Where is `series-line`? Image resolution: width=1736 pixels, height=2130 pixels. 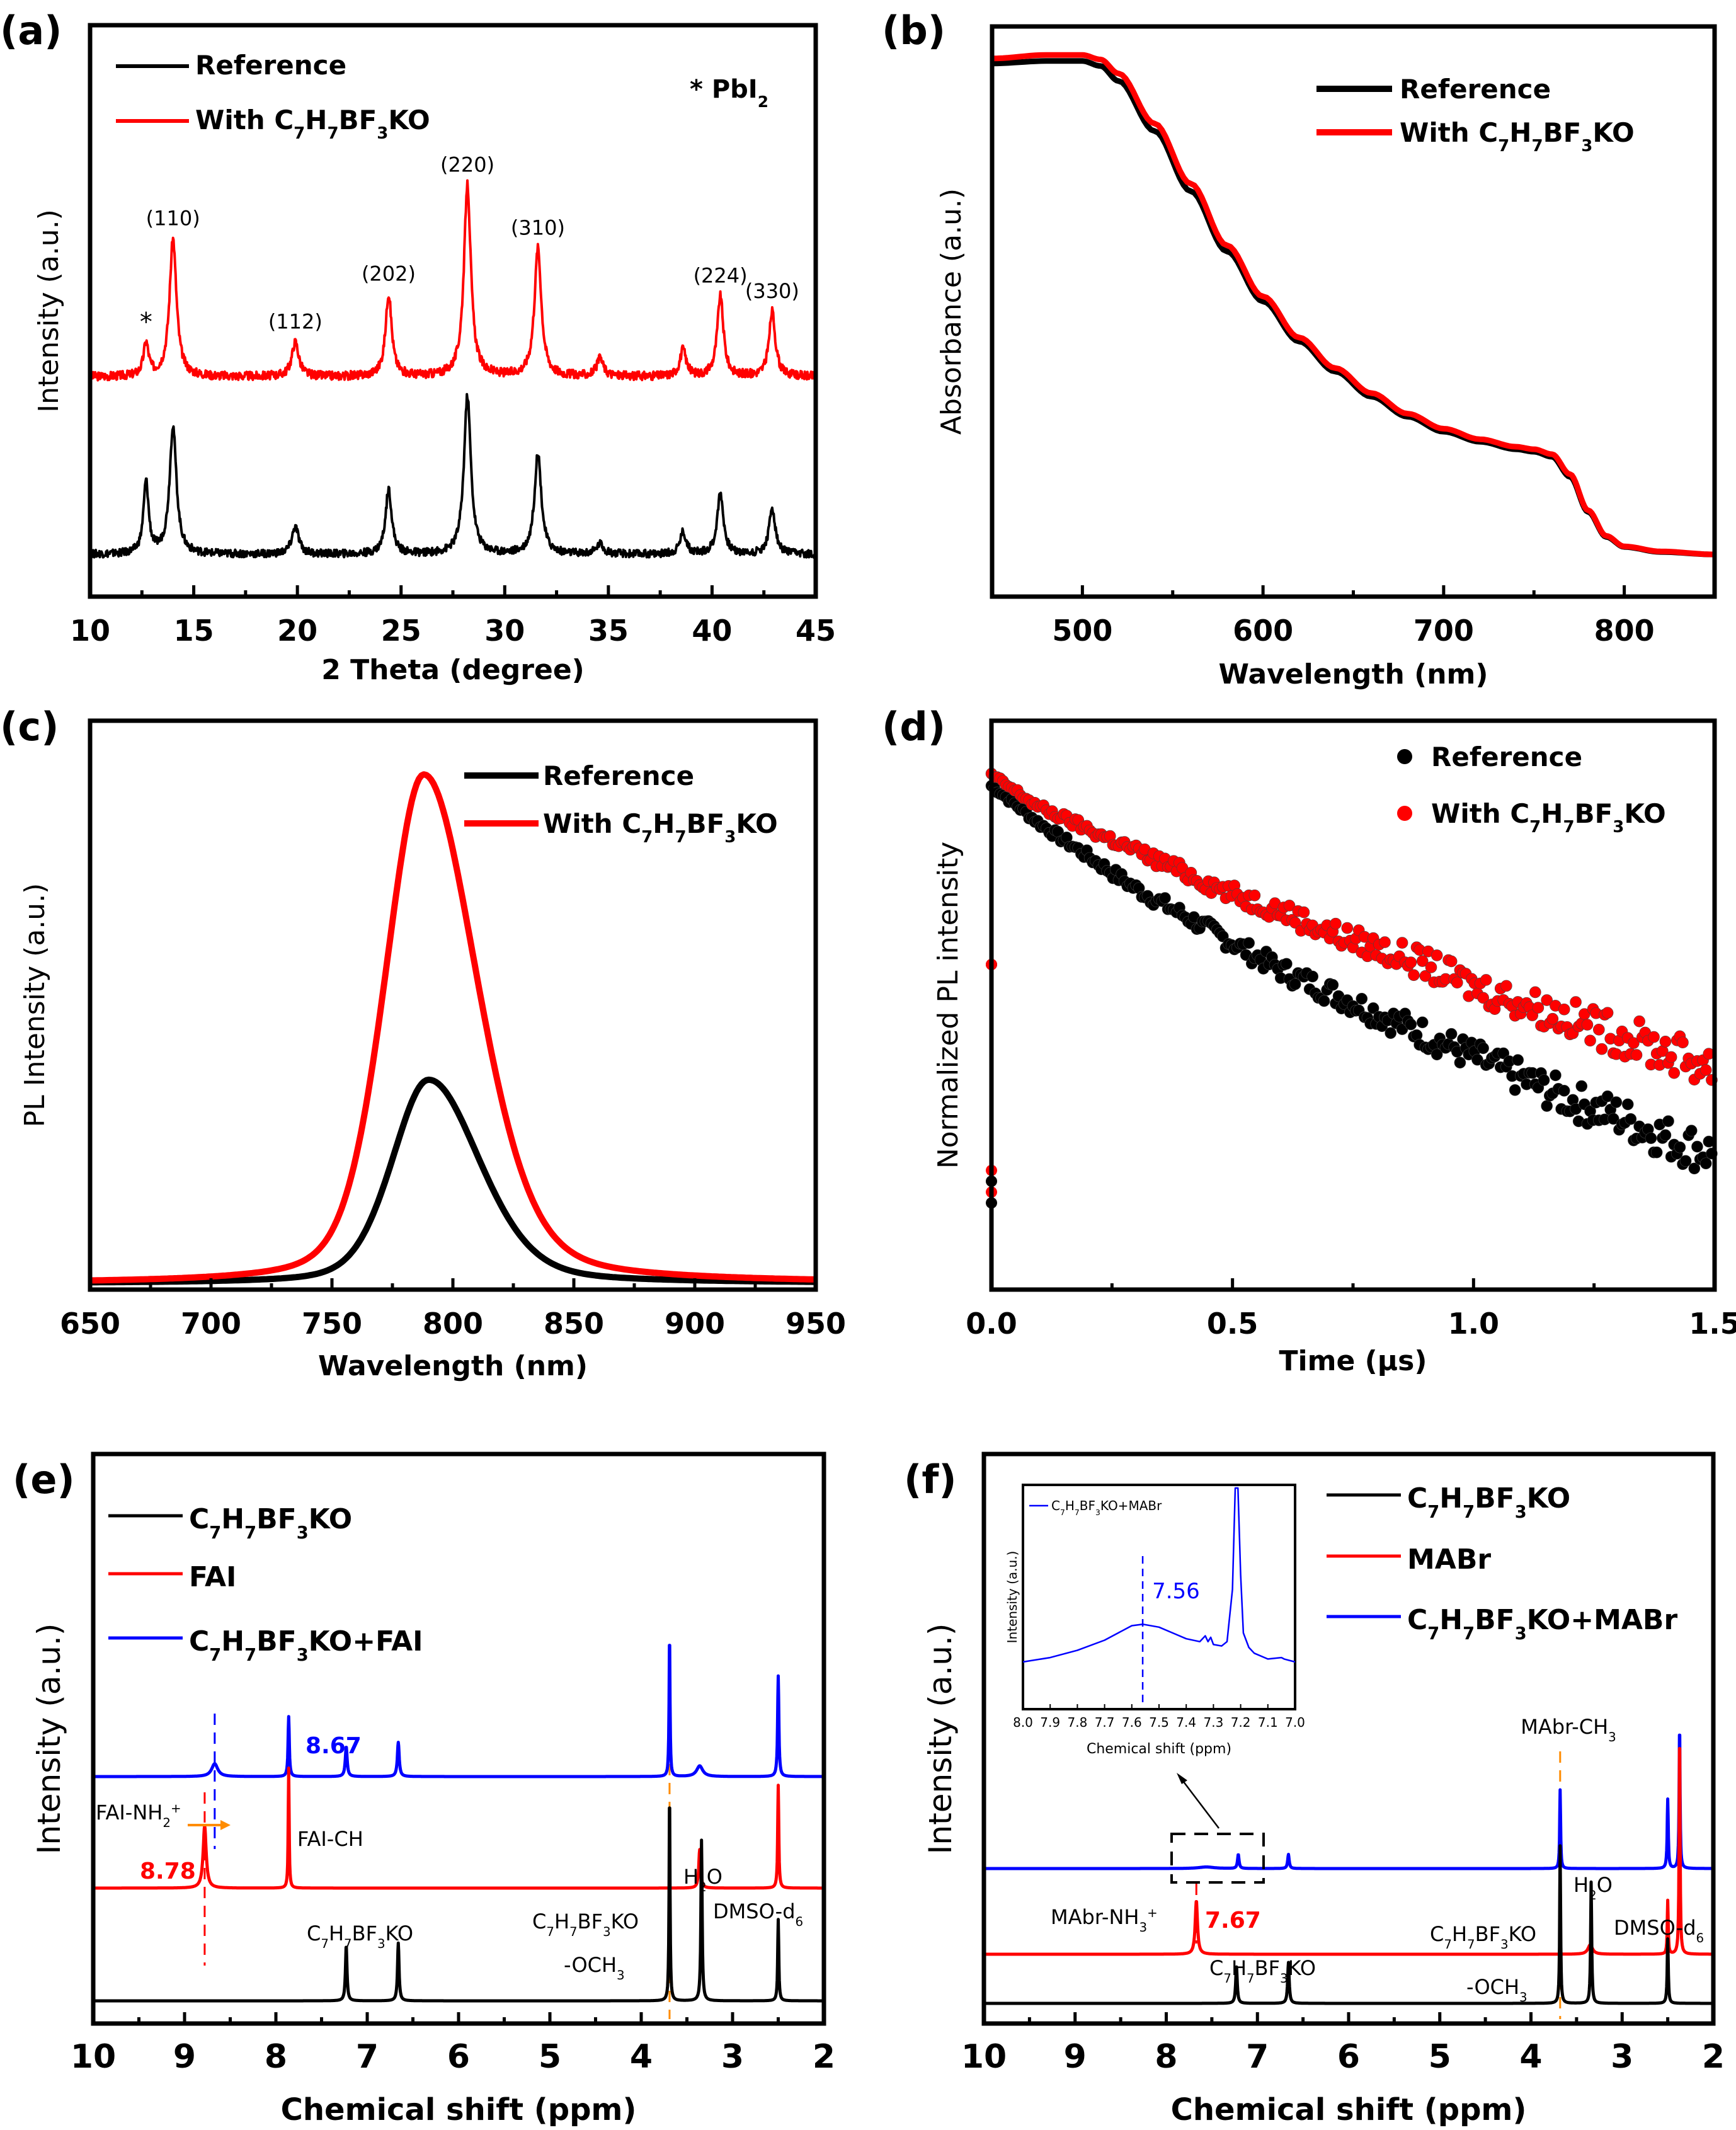
series-line is located at coordinates (1349, 1924).